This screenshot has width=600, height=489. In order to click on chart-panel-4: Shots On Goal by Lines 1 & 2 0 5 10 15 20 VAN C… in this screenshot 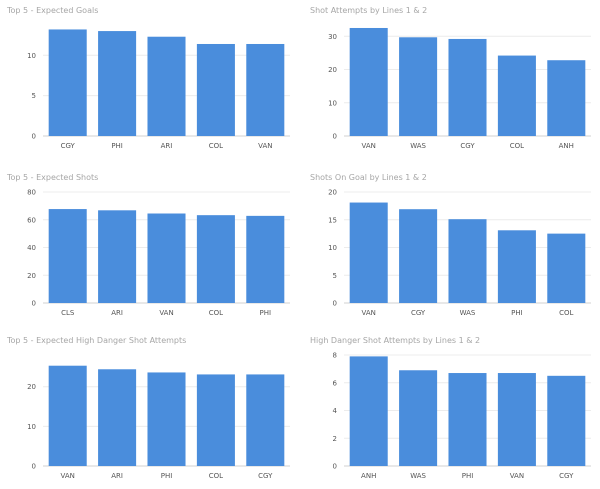, I will do `click(450, 245)`.